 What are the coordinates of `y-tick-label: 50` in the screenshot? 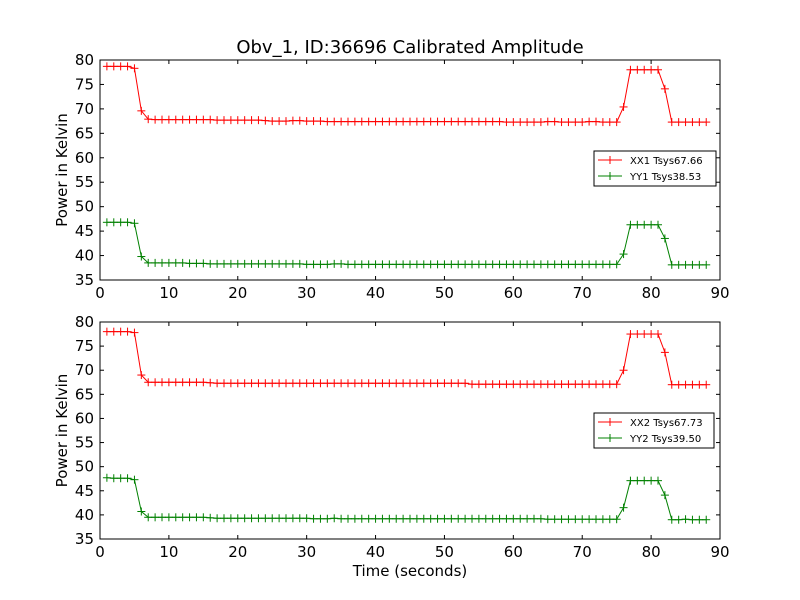 It's located at (84, 467).